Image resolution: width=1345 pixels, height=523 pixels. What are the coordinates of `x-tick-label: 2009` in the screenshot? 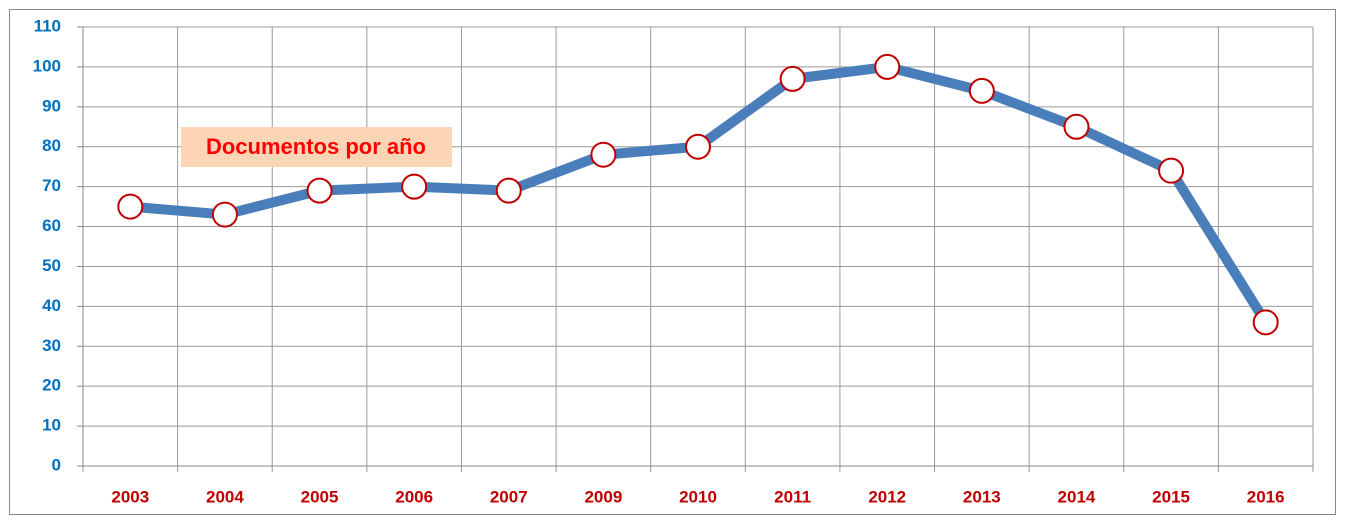 It's located at (603, 496).